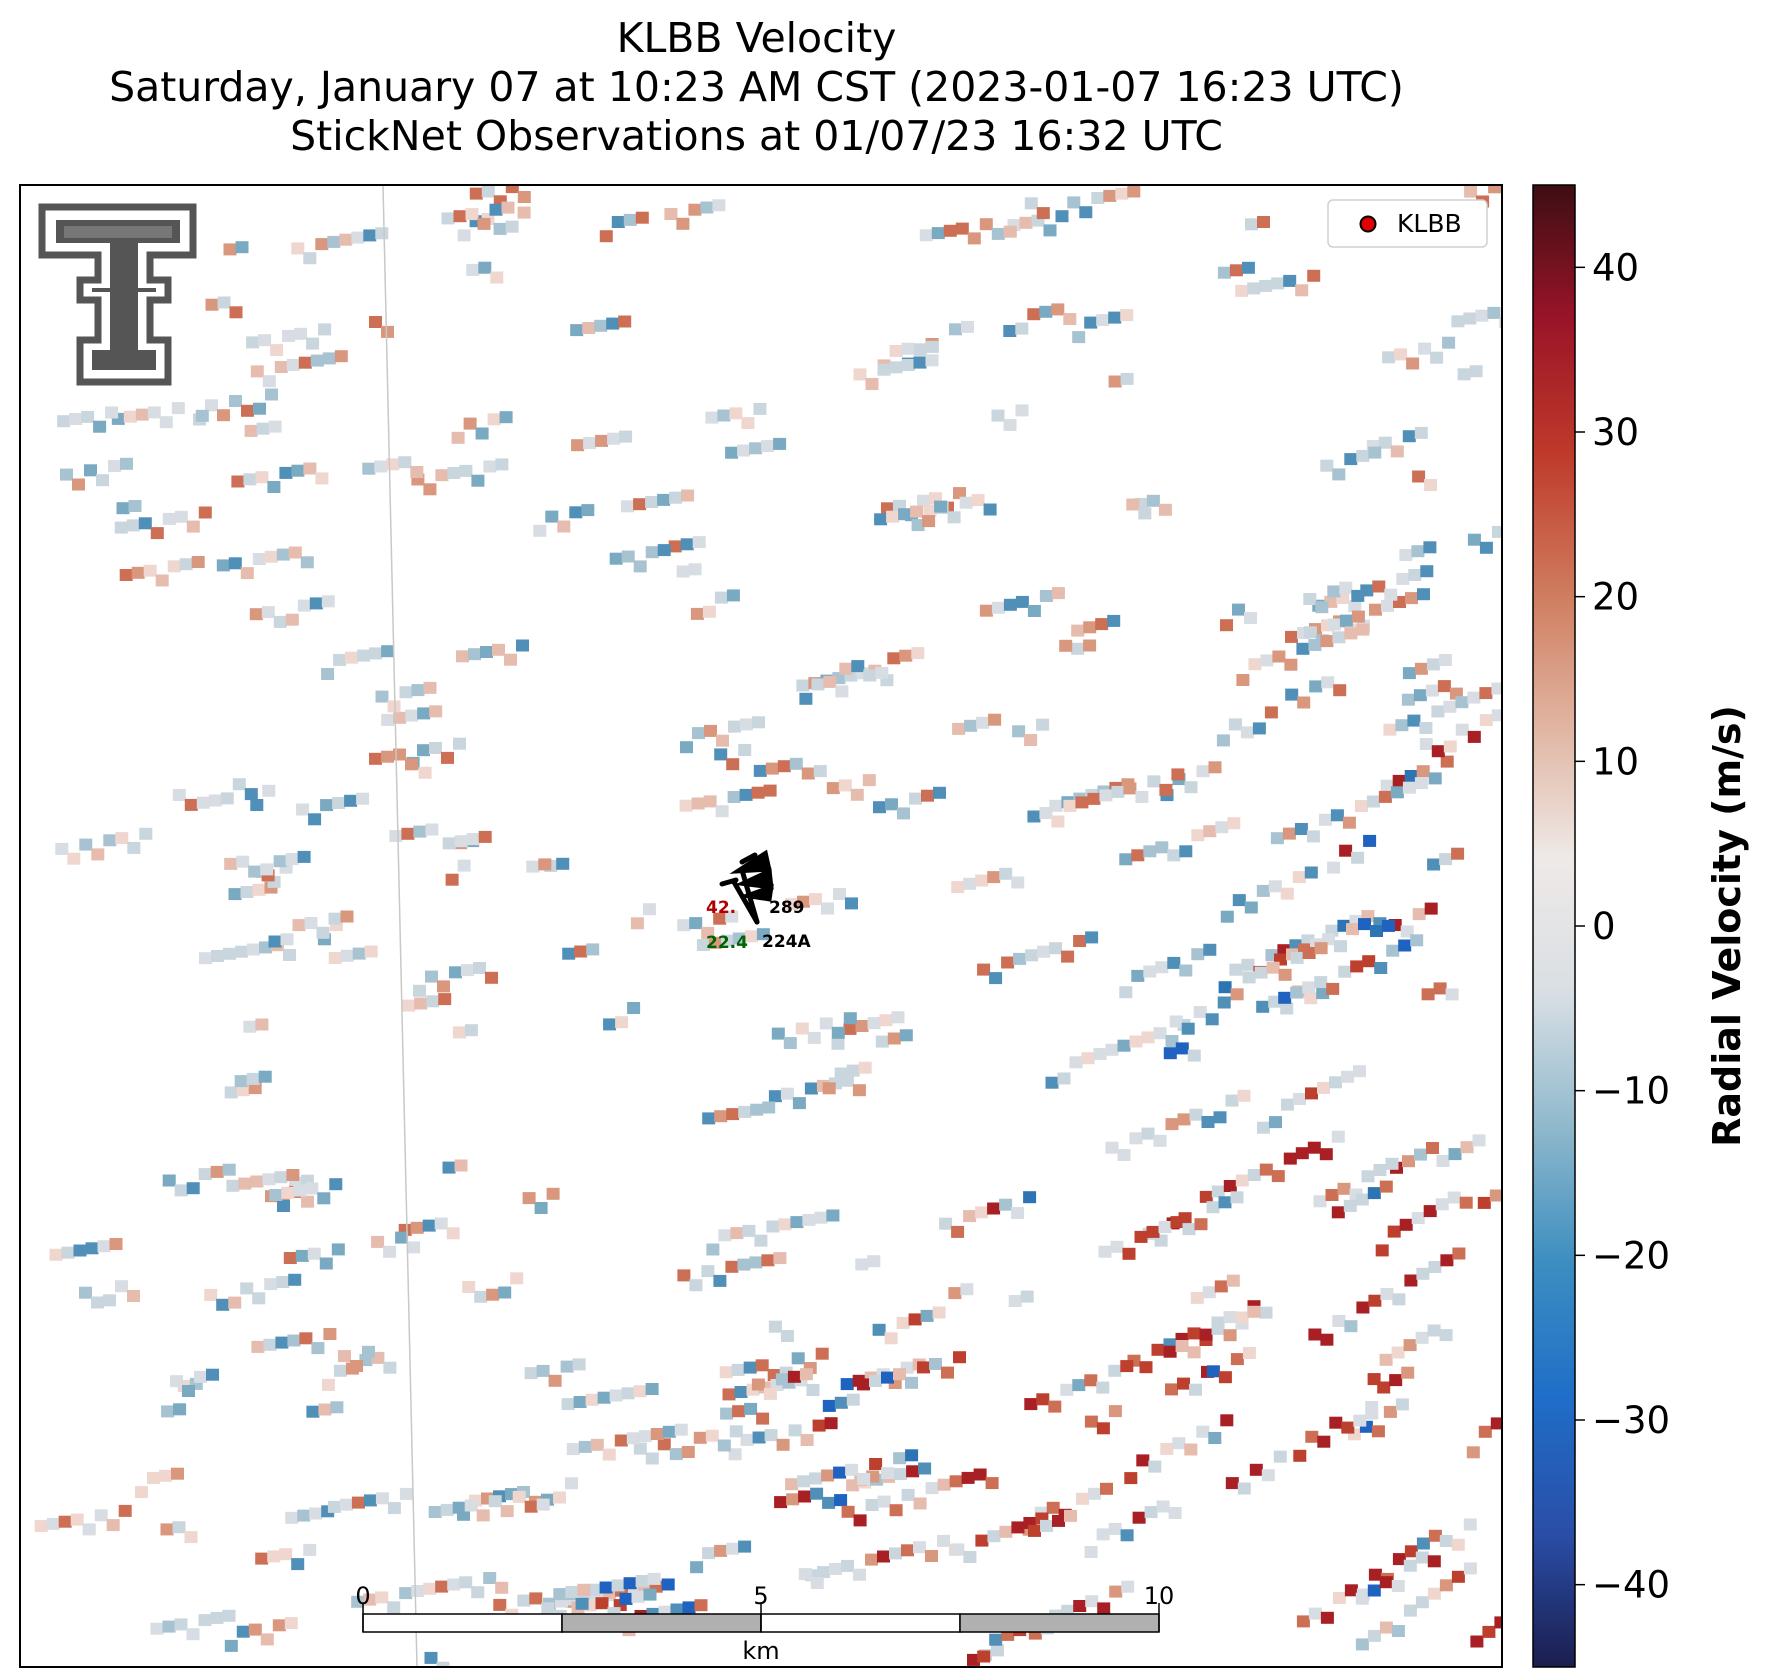 This screenshot has width=1773, height=1680. What do you see at coordinates (1407, 223) in the screenshot?
I see `legend: KLBB` at bounding box center [1407, 223].